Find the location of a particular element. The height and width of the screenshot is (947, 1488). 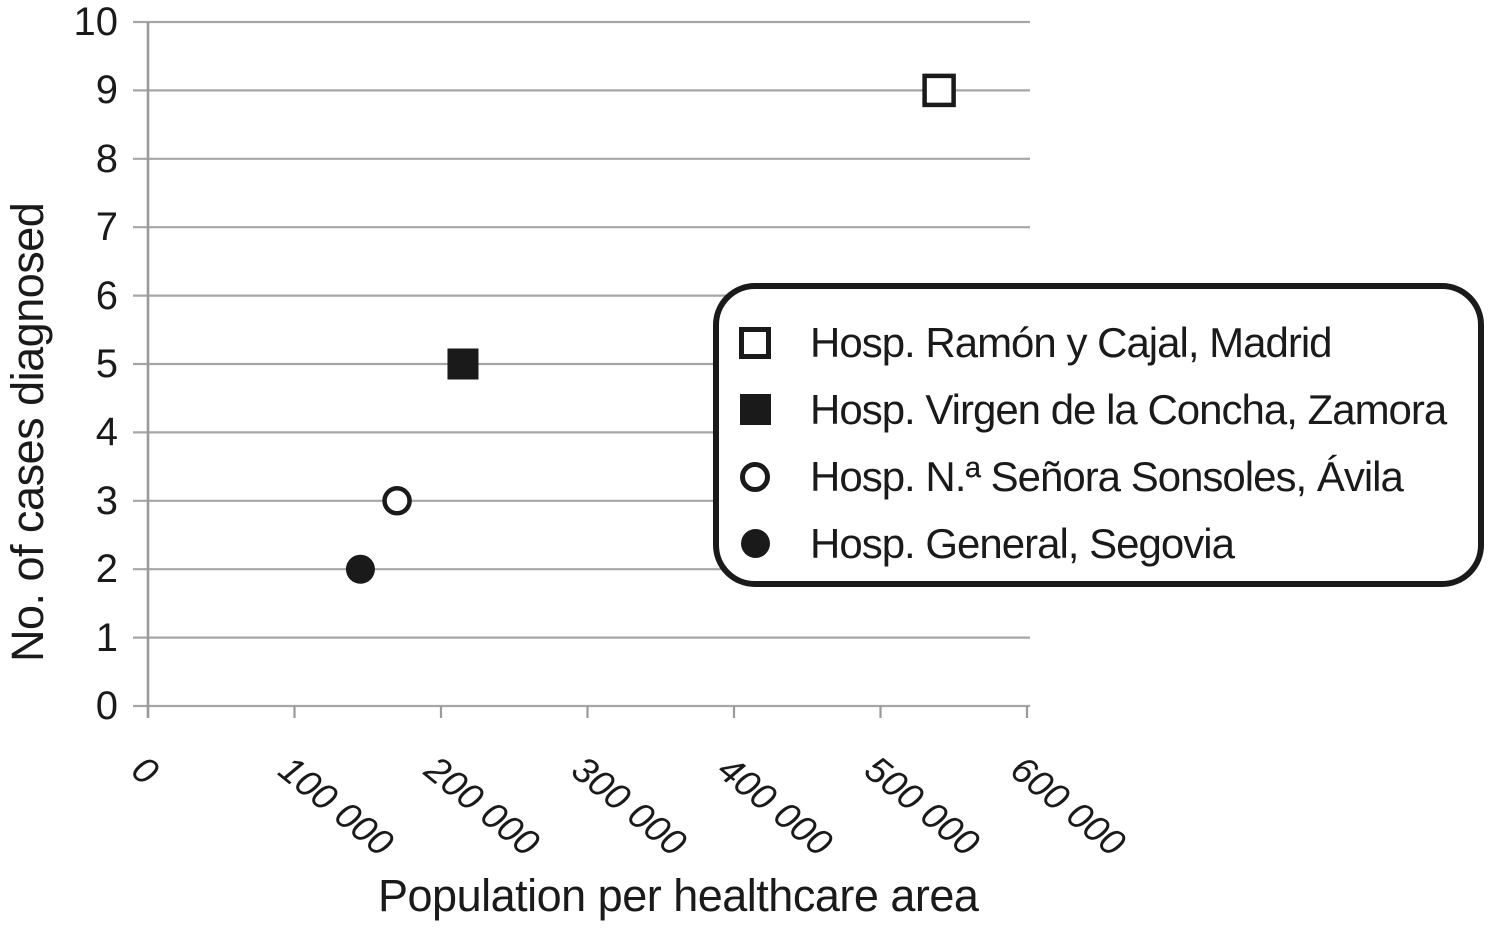

filled-square-icon is located at coordinates (755, 409).